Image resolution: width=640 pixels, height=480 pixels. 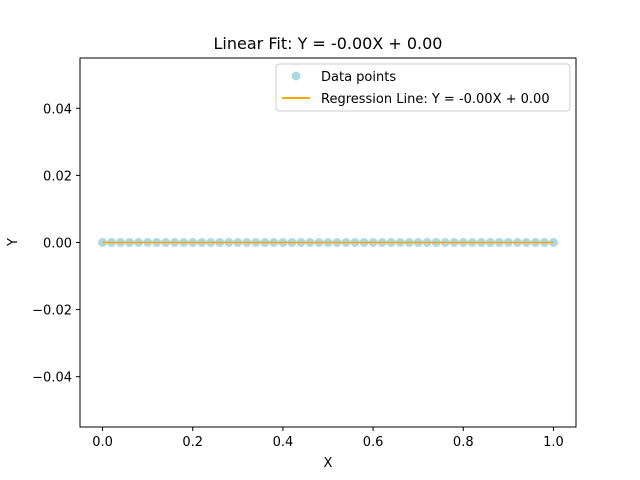 I want to click on x-tick-label: 0.0, so click(x=102, y=442).